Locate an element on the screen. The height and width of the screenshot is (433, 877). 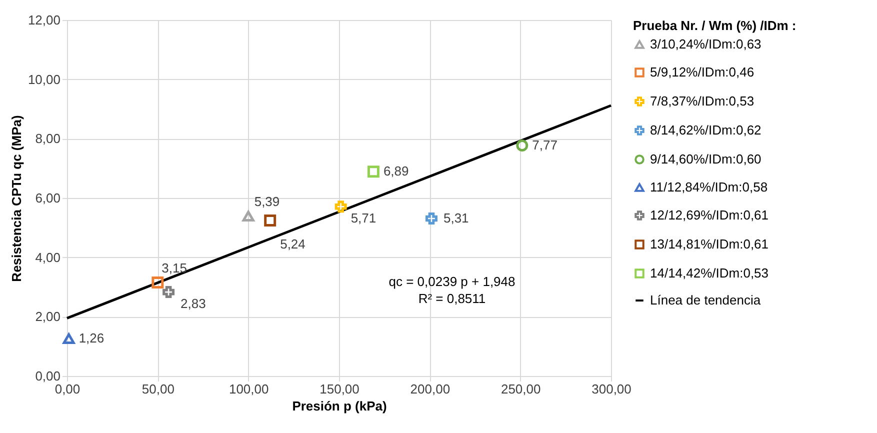
annotation: R² = 0,8511 is located at coordinates (452, 298).